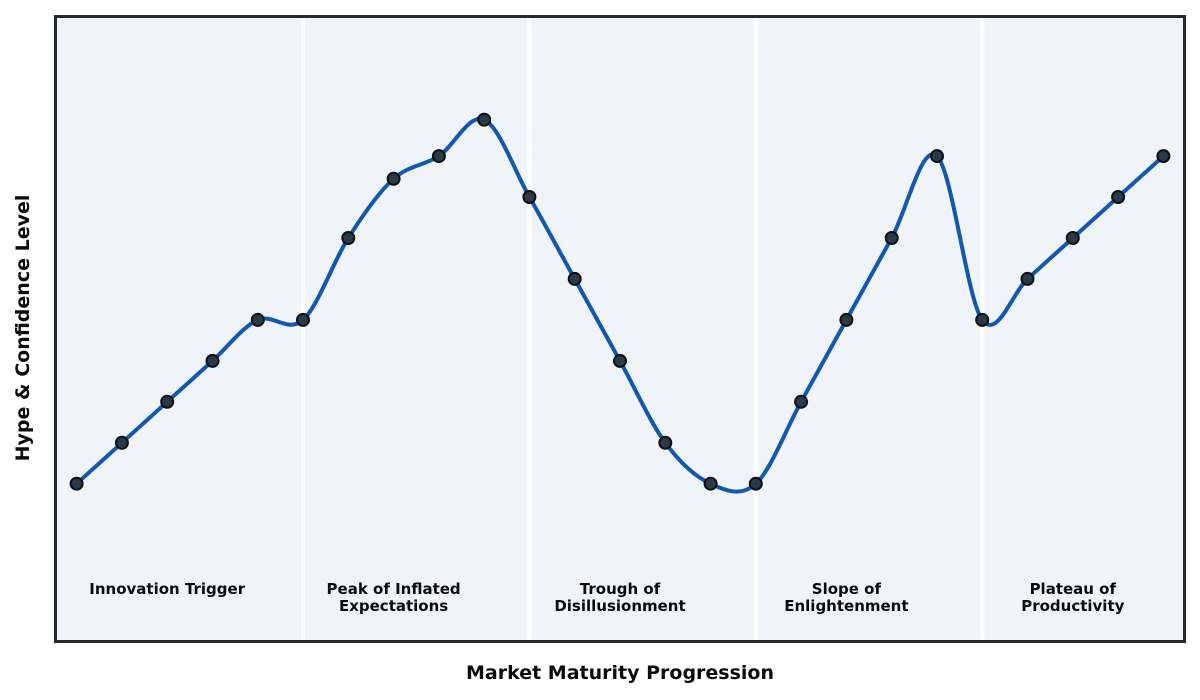 The image size is (1200, 700). Describe the element at coordinates (1073, 589) in the screenshot. I see `phase-label-line: Plateau of` at that location.